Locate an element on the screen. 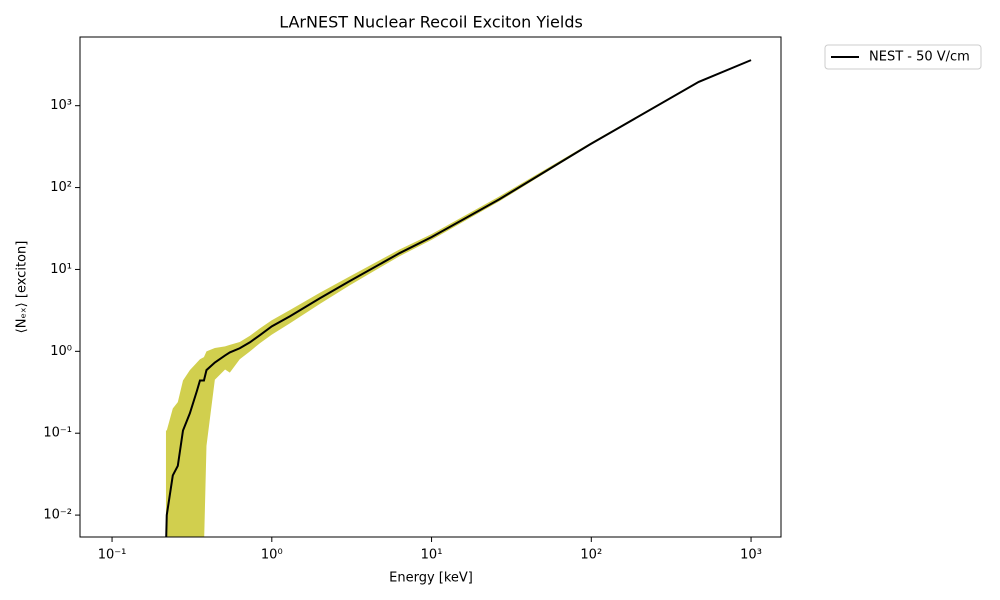 Image resolution: width=1000 pixels, height=600 pixels. legend: NEST - 50 V/cm is located at coordinates (903, 57).